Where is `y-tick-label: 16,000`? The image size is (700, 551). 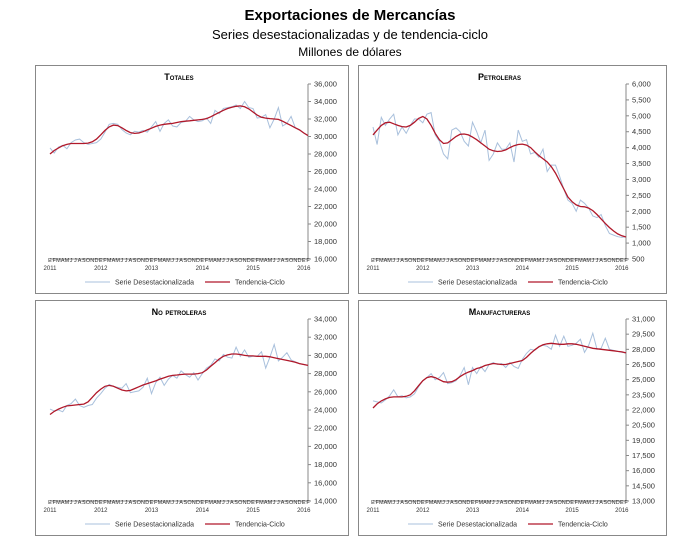 y-tick-label: 16,000 is located at coordinates (325, 259).